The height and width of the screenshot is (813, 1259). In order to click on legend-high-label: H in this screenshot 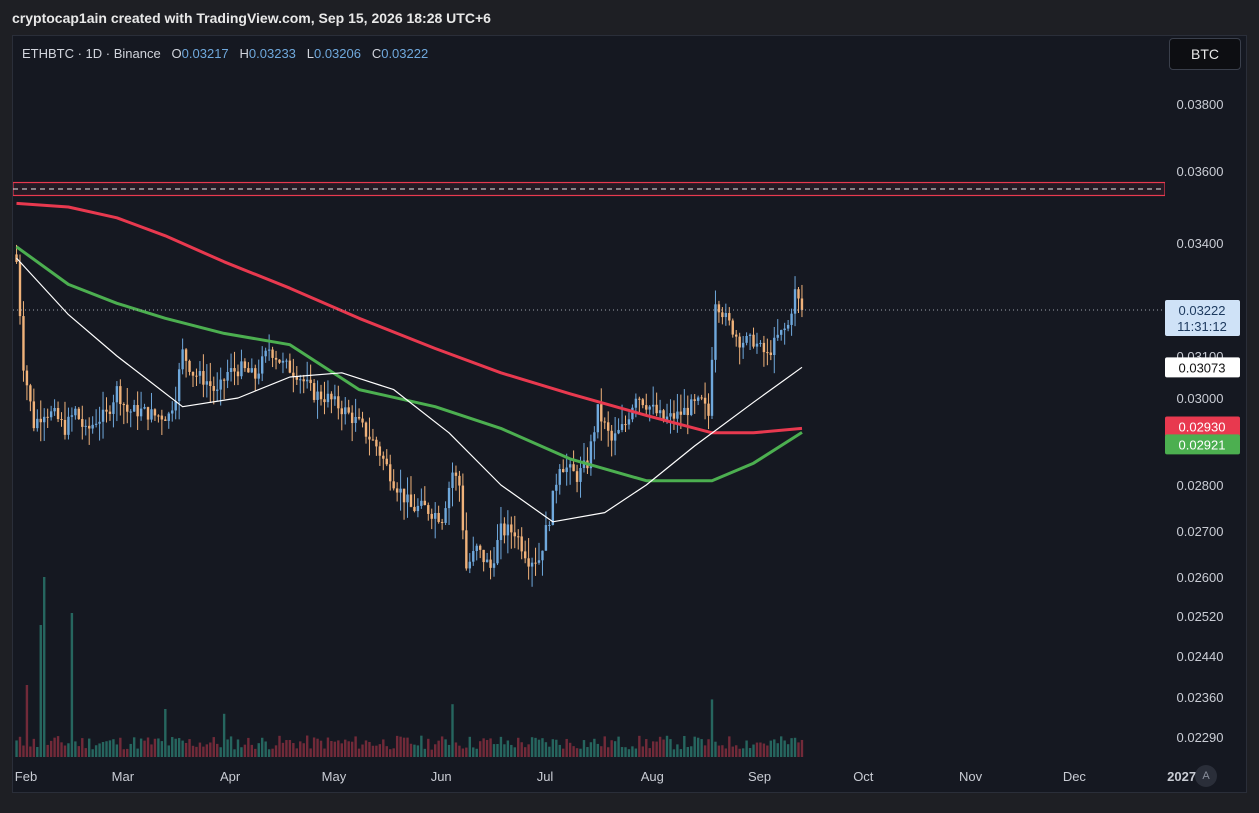, I will do `click(244, 53)`.